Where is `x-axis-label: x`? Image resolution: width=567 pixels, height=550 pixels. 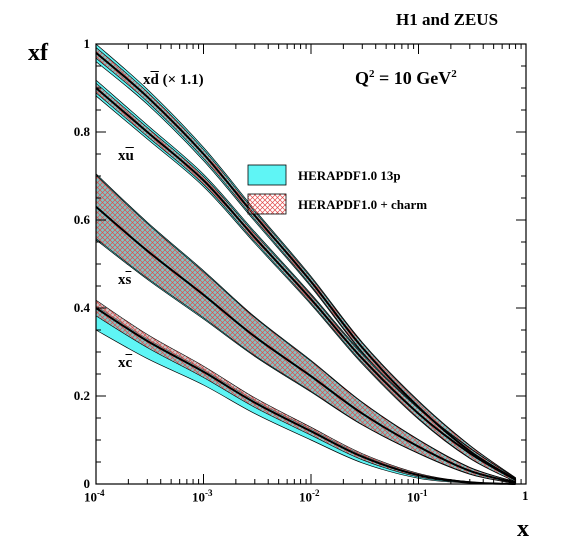
x-axis-label: x is located at coordinates (523, 529).